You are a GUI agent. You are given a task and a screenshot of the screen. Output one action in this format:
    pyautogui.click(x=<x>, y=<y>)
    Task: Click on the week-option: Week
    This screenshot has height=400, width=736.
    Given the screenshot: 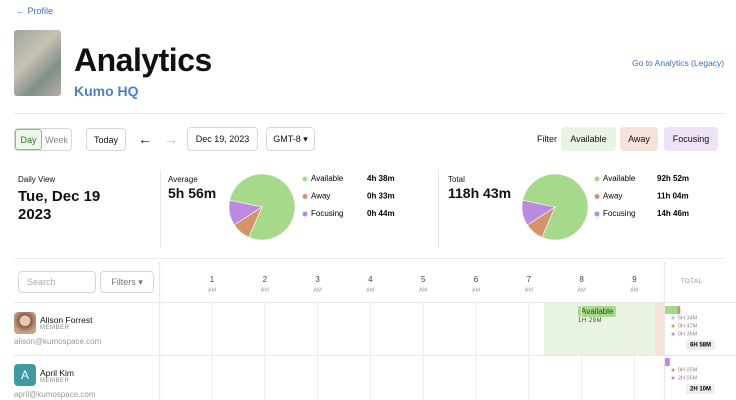 What is the action you would take?
    pyautogui.click(x=56, y=139)
    